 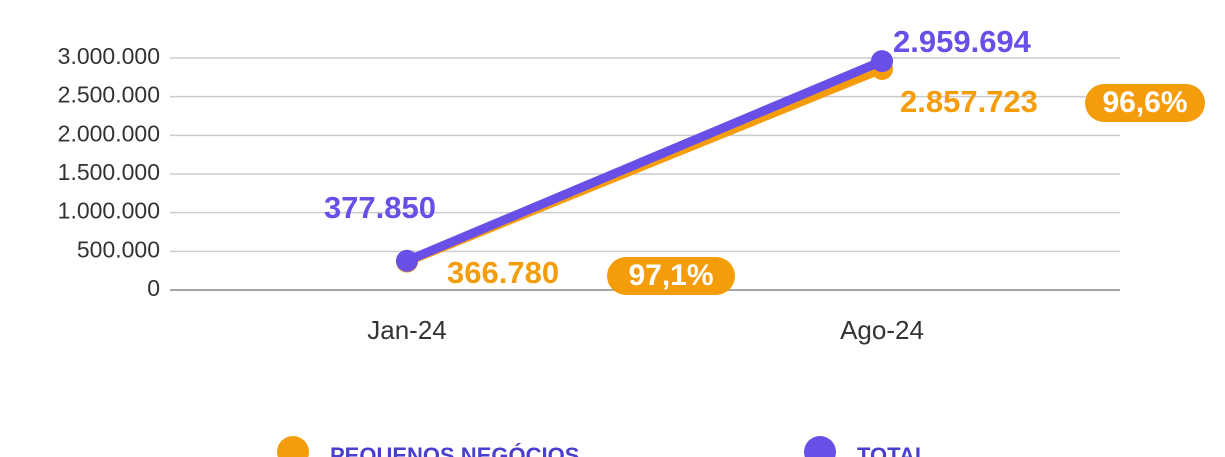 What do you see at coordinates (109, 211) in the screenshot?
I see `y-tick-label: 1.000.000` at bounding box center [109, 211].